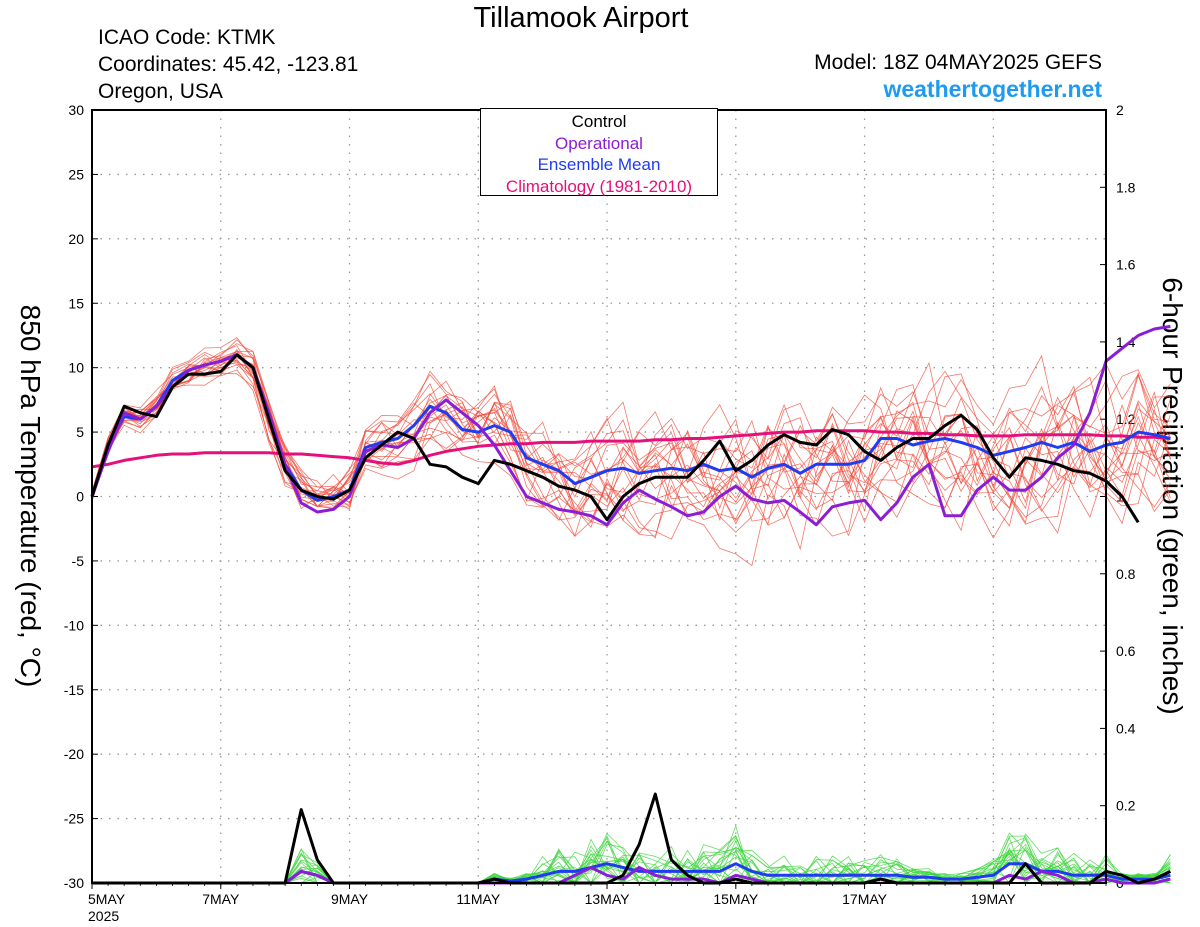  I want to click on x-tick-label: 15MAY, so click(736, 899).